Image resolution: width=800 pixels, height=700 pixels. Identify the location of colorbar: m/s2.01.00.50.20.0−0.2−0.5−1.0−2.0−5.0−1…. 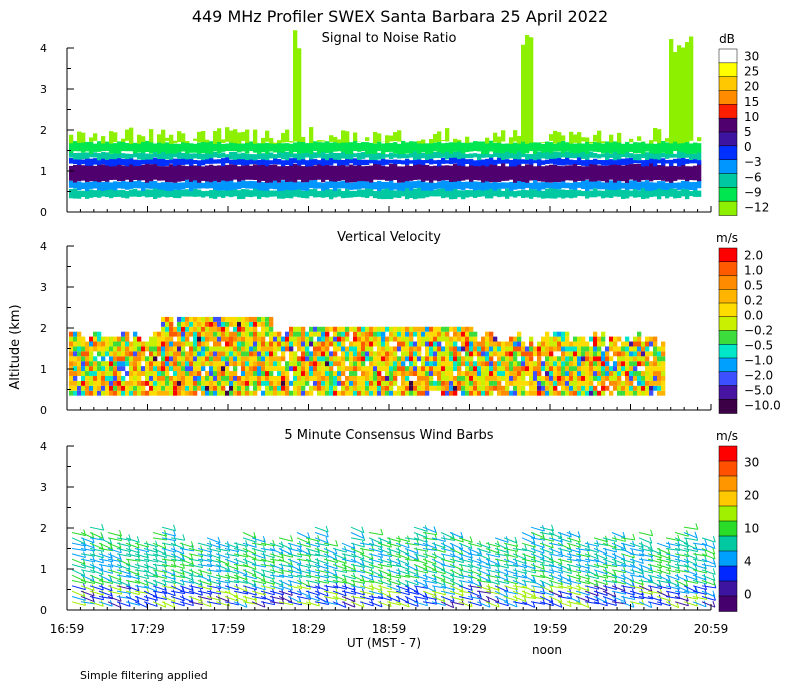
(748, 322).